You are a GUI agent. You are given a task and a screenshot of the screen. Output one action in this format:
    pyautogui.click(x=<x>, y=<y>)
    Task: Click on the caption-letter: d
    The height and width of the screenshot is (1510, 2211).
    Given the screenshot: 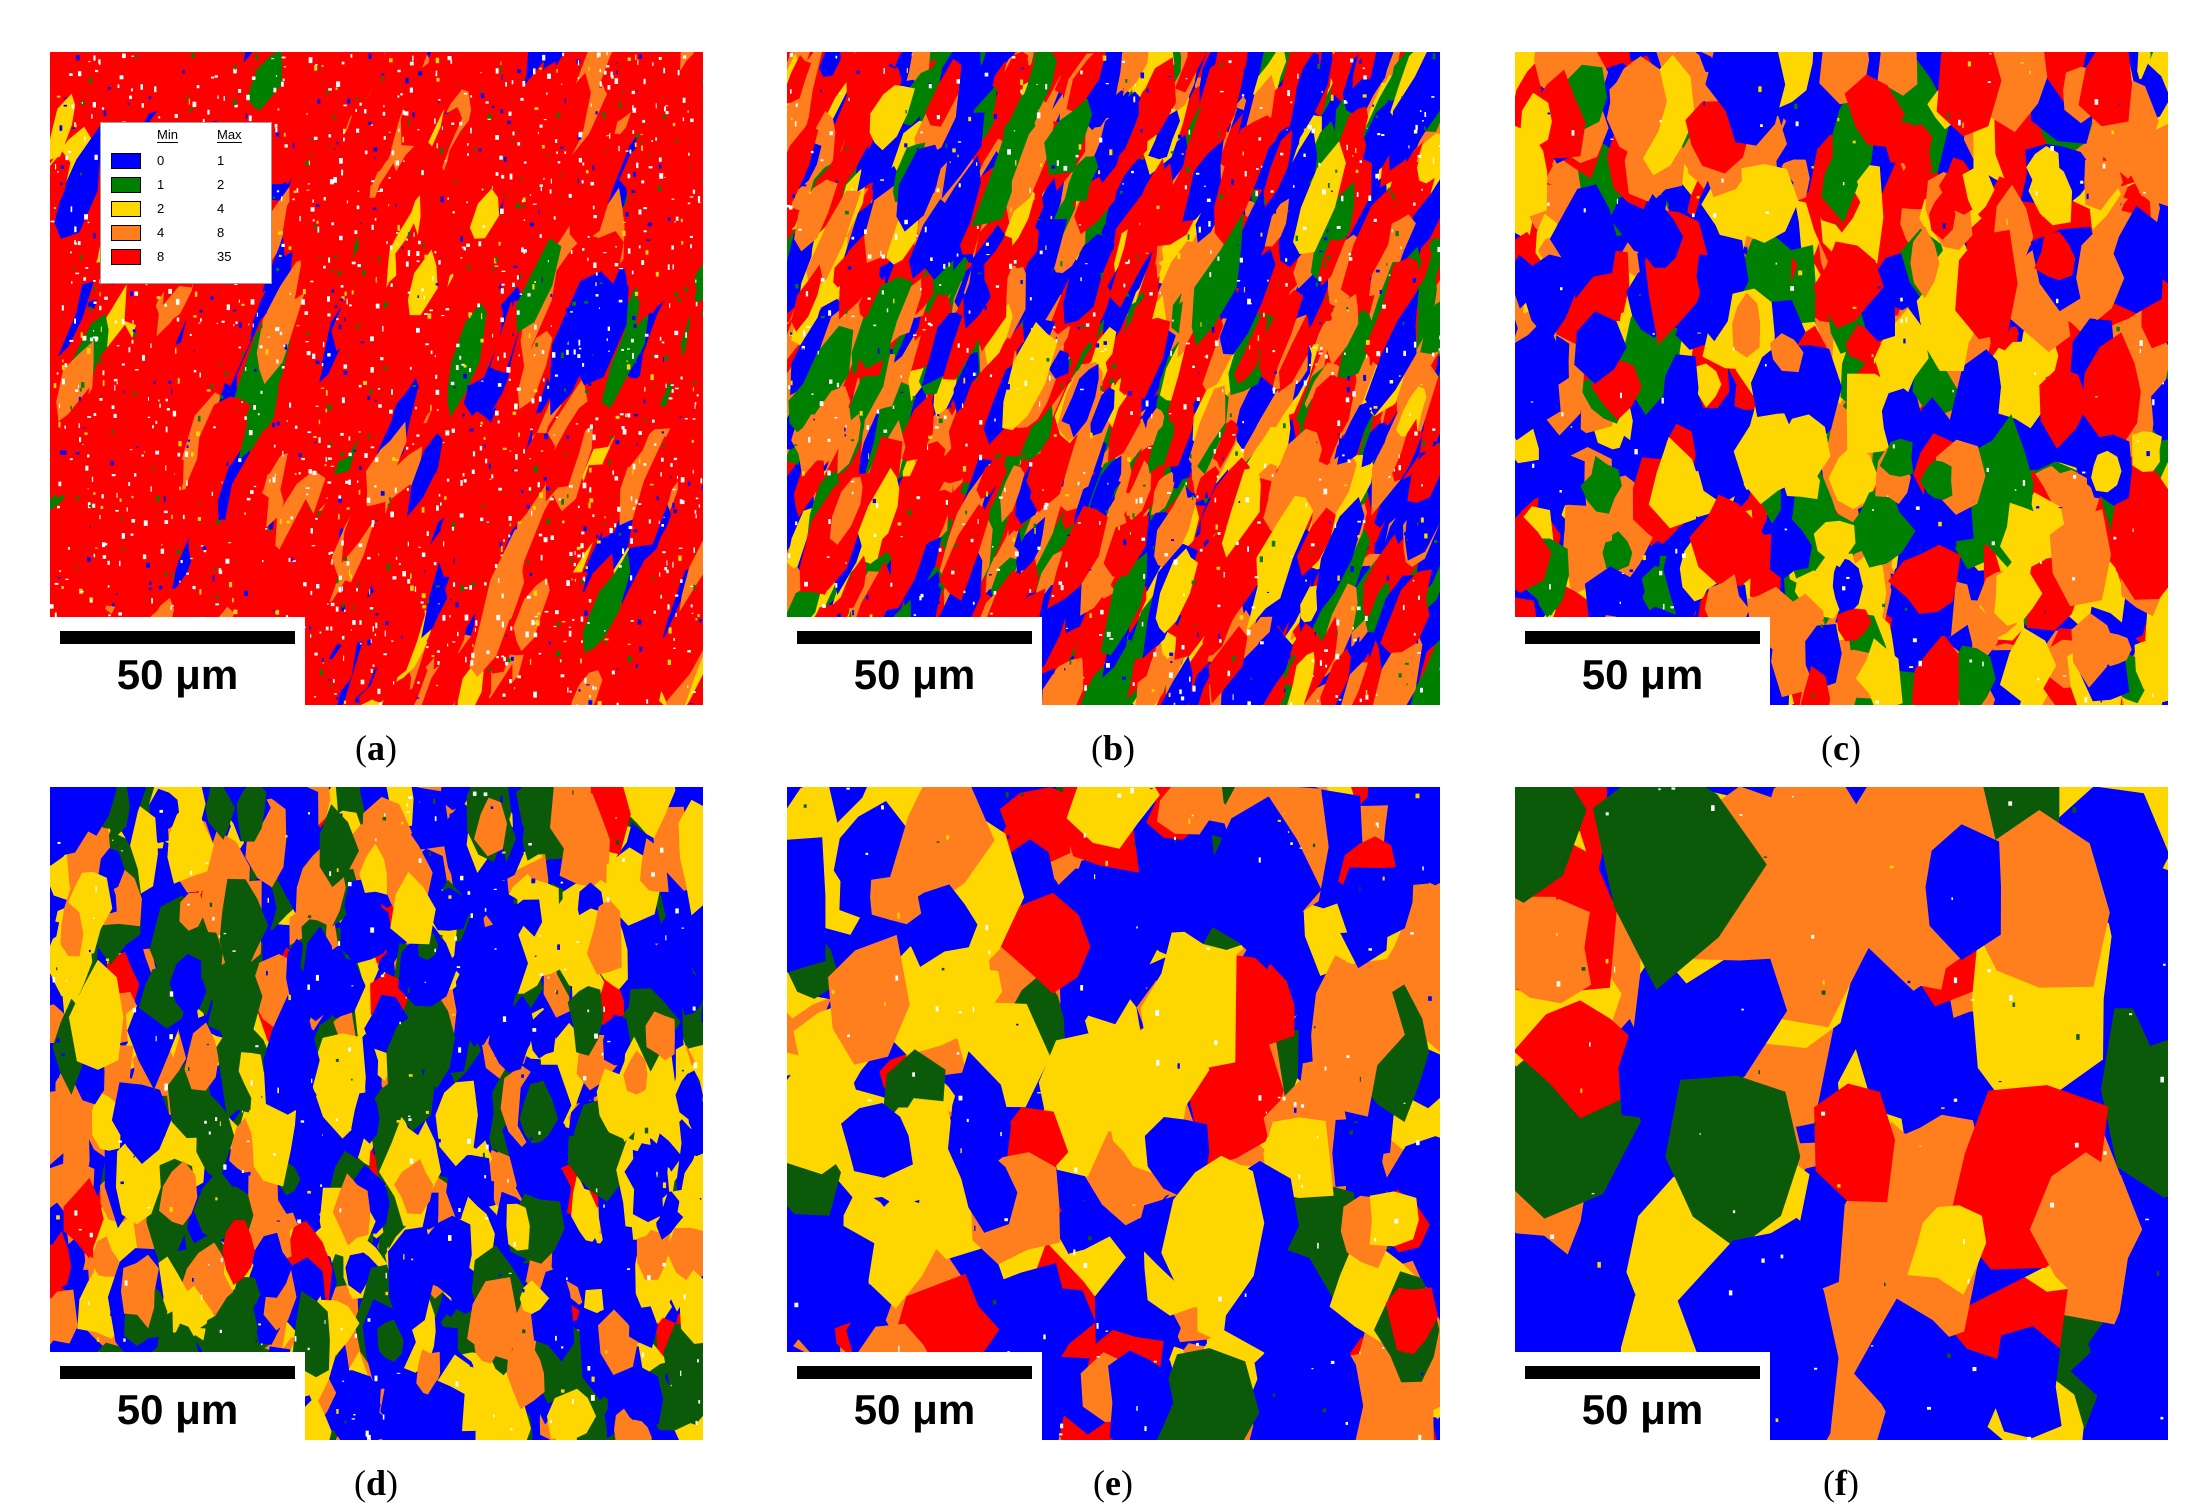 What is the action you would take?
    pyautogui.click(x=376, y=1483)
    